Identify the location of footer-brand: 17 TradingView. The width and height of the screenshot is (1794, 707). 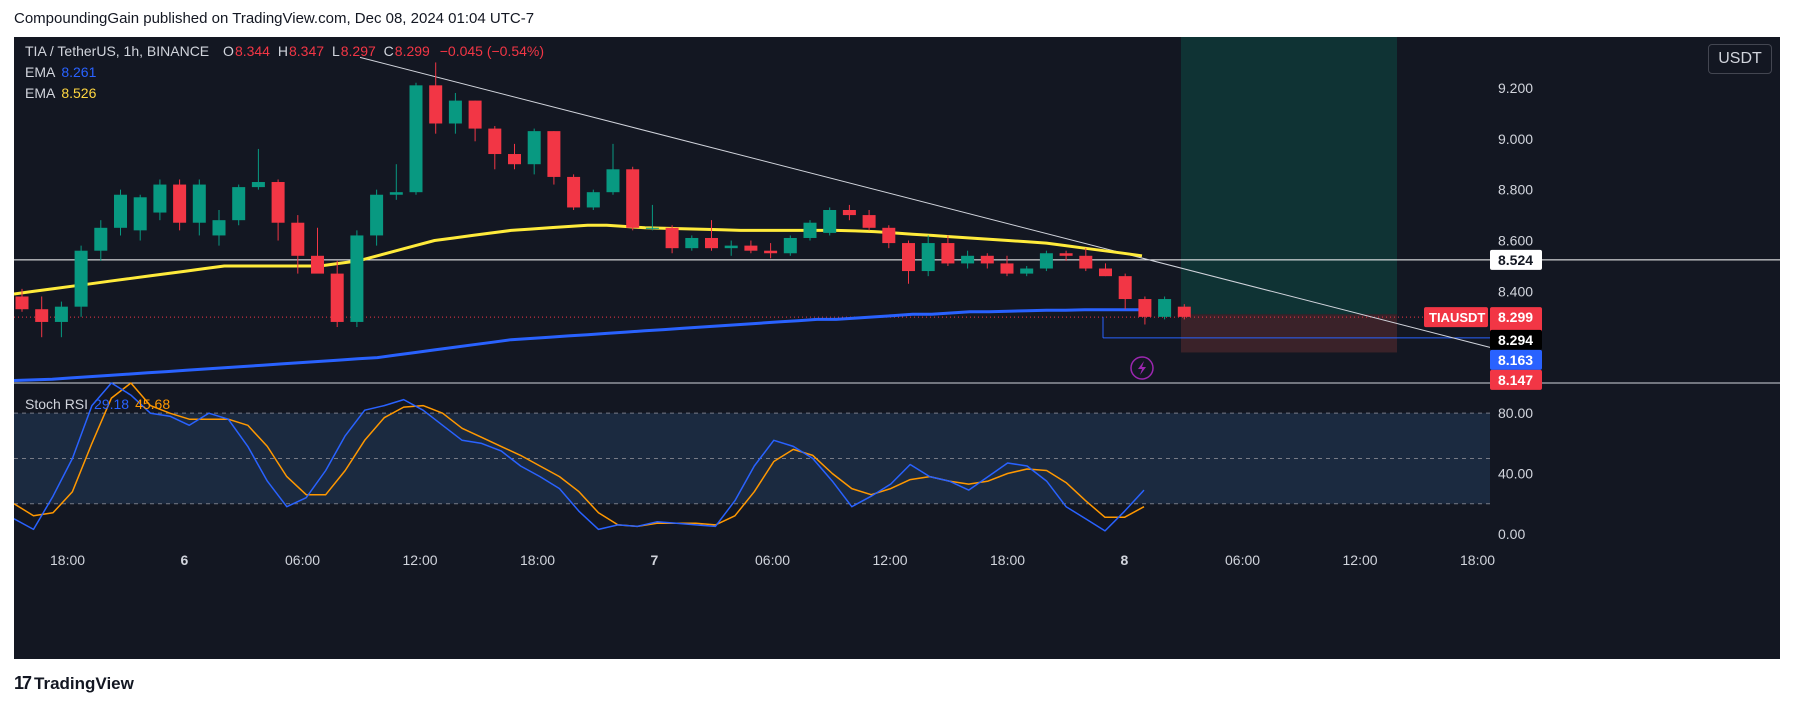
(74, 683).